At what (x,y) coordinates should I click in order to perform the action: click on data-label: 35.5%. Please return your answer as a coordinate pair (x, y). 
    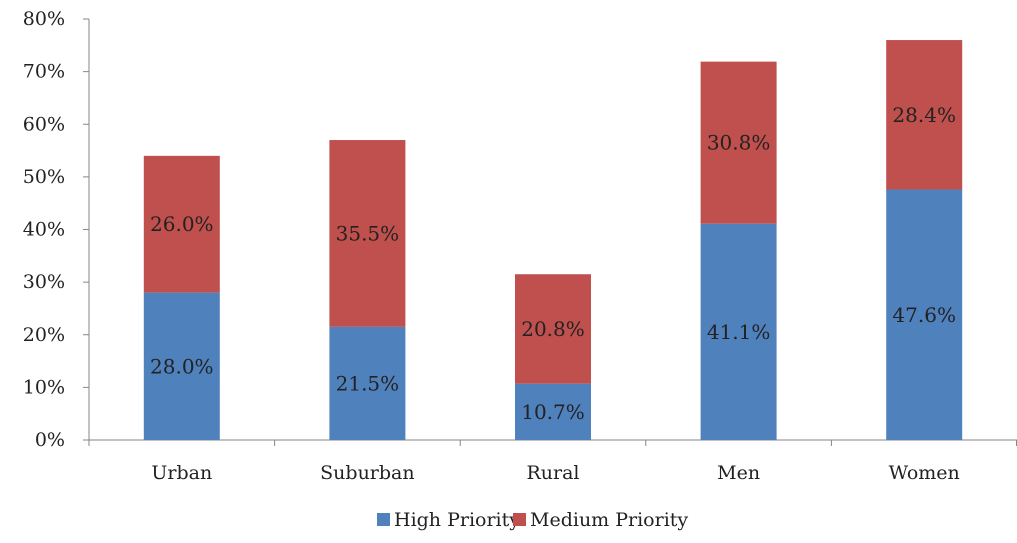
    Looking at the image, I should click on (368, 233).